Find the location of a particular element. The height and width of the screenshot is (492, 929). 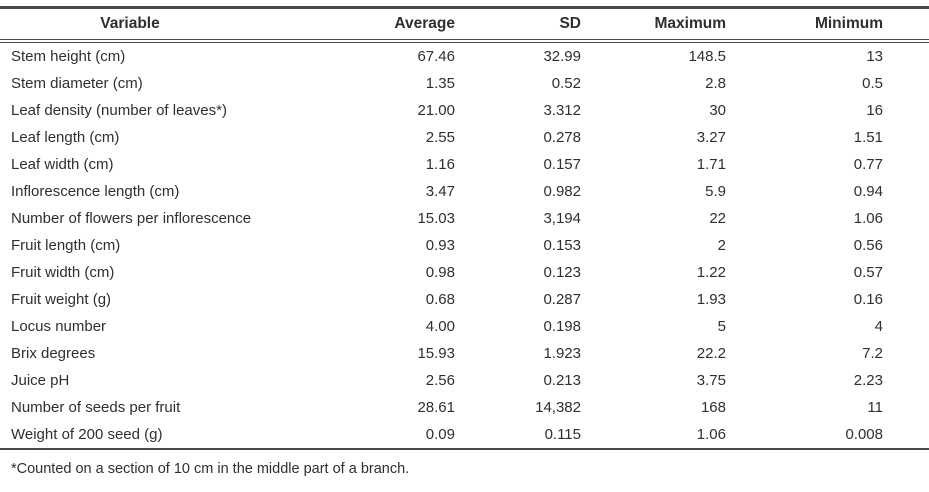

cell-minimum: 7.2 is located at coordinates (872, 353).